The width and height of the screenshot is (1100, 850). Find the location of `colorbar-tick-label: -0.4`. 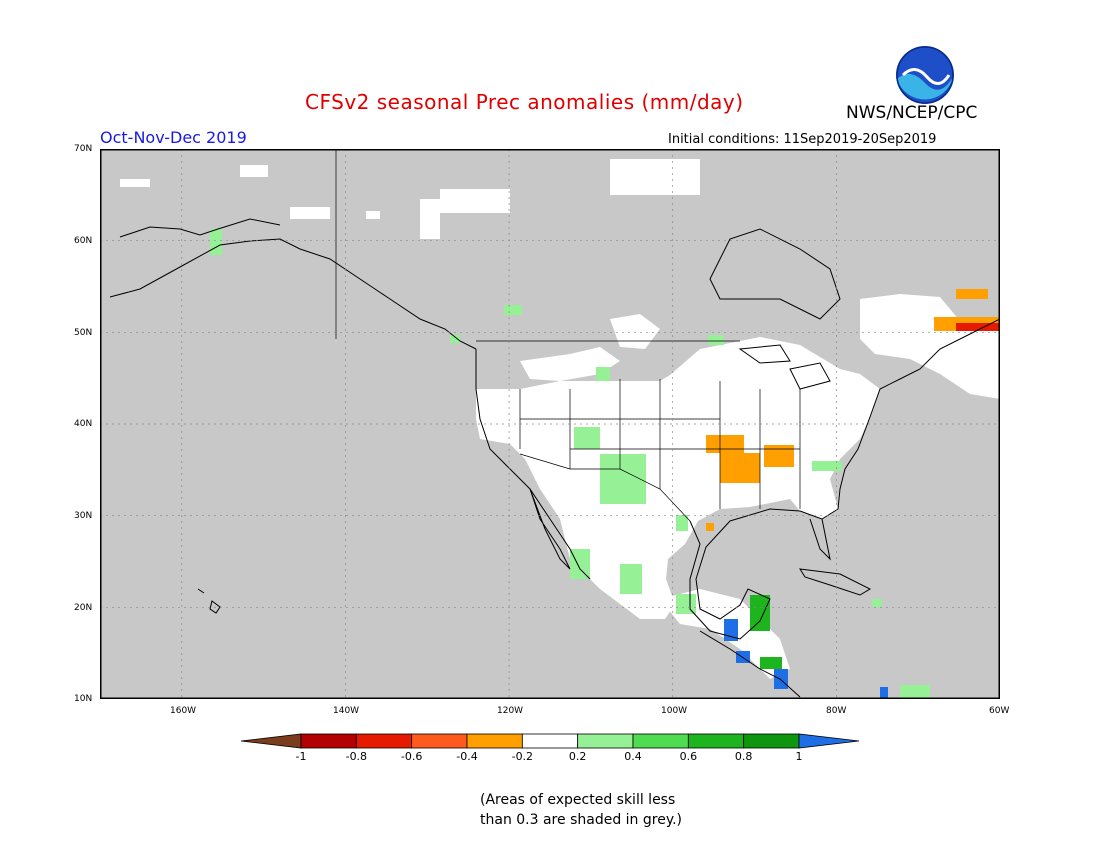

colorbar-tick-label: -0.4 is located at coordinates (466, 756).